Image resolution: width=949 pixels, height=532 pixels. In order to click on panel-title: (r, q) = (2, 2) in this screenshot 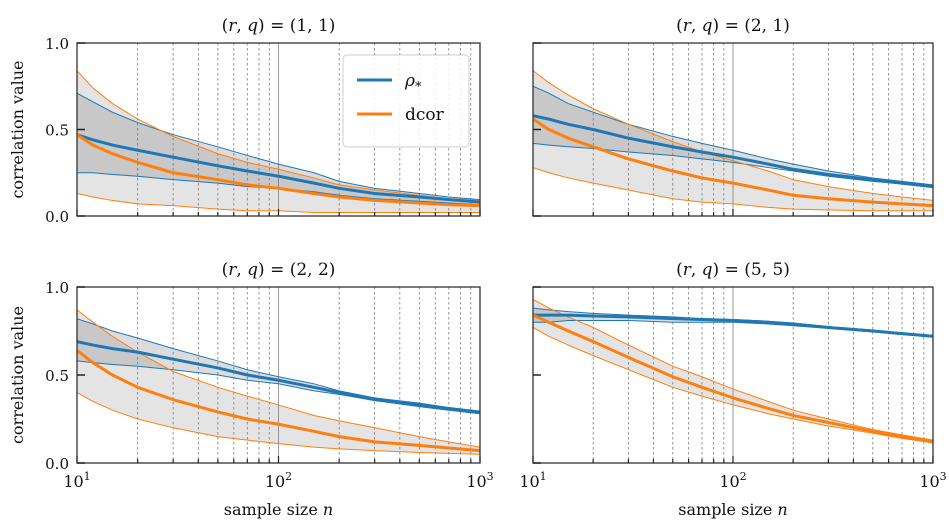, I will do `click(279, 270)`.